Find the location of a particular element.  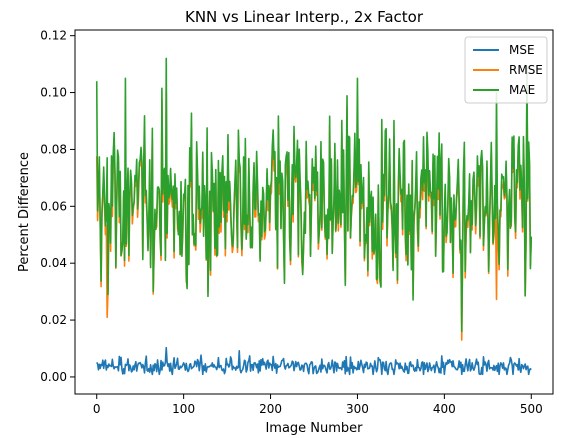

legend-label-mse: MSE is located at coordinates (522, 50).